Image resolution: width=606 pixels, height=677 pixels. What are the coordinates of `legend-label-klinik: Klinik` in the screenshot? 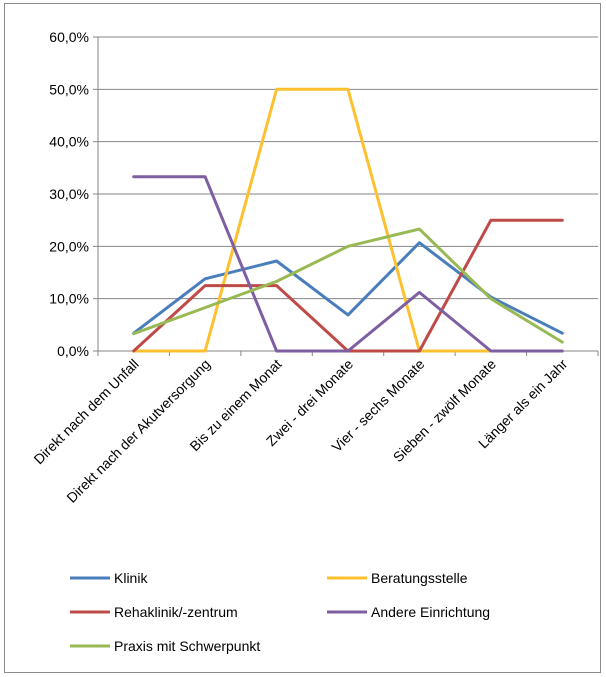 It's located at (131, 578).